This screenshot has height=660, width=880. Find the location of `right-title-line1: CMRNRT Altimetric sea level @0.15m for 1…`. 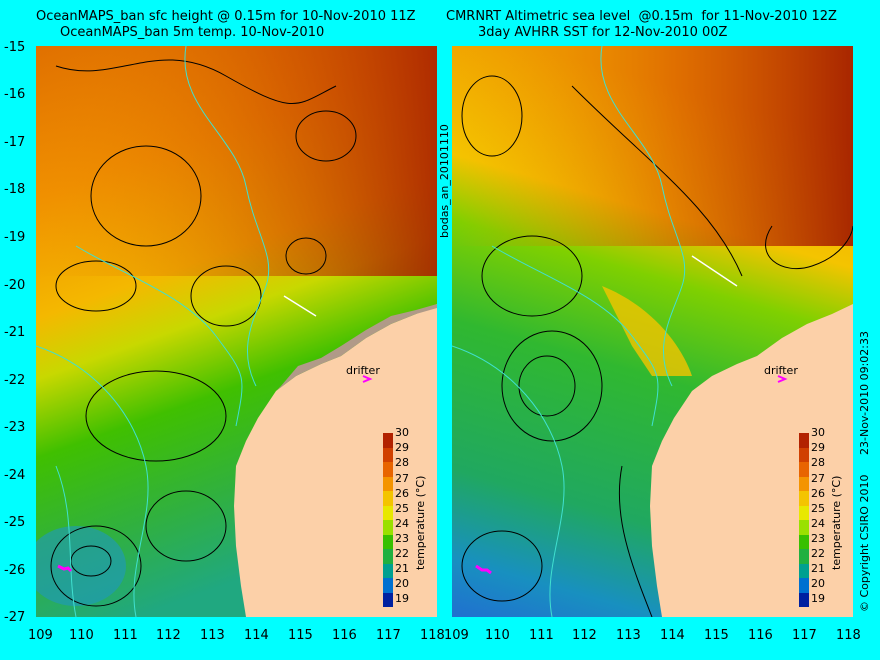

right-title-line1: CMRNRT Altimetric sea level @0.15m for 1… is located at coordinates (641, 16).